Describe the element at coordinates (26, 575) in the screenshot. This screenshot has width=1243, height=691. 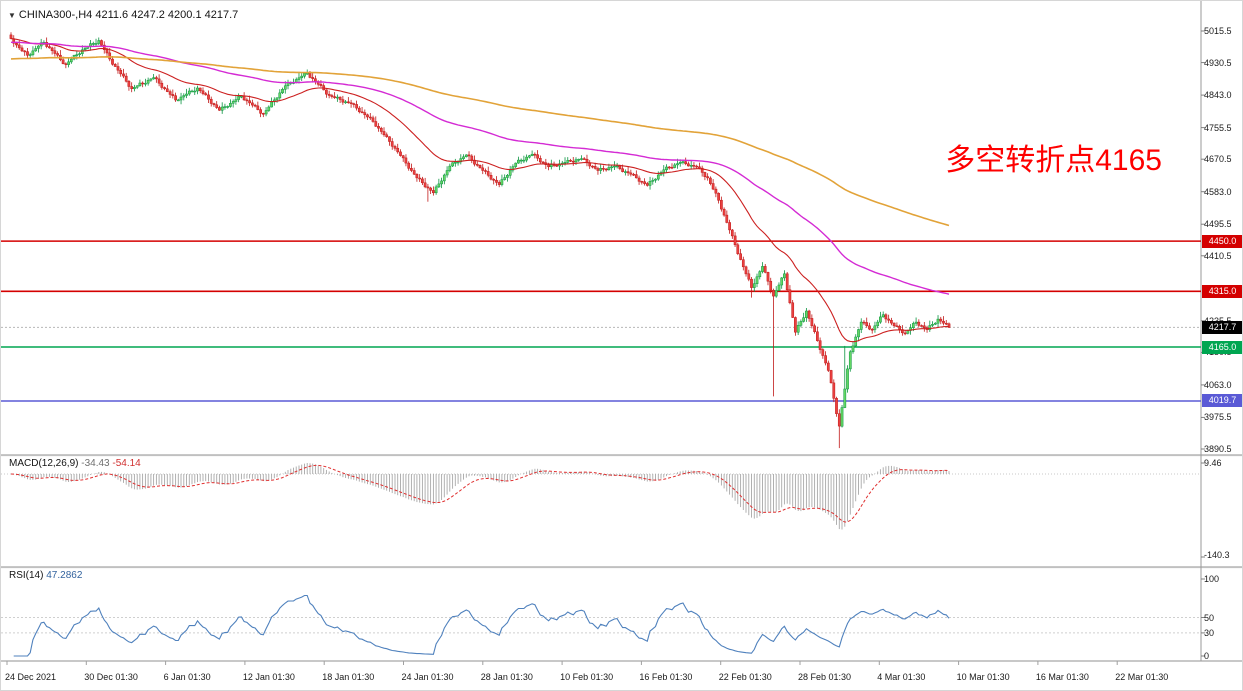
I see `rsi-name: RSI(14)` at that location.